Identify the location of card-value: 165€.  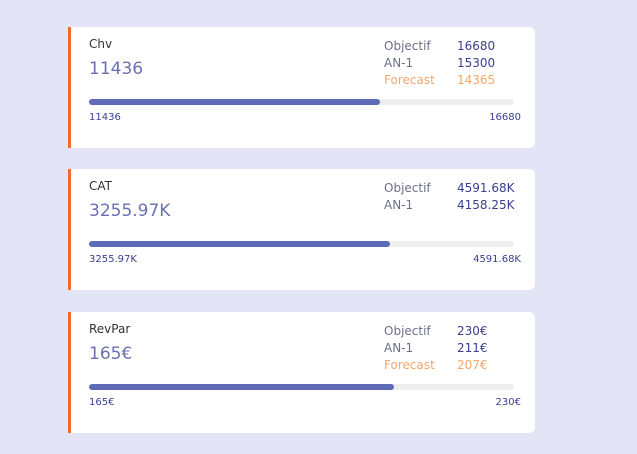
(111, 354).